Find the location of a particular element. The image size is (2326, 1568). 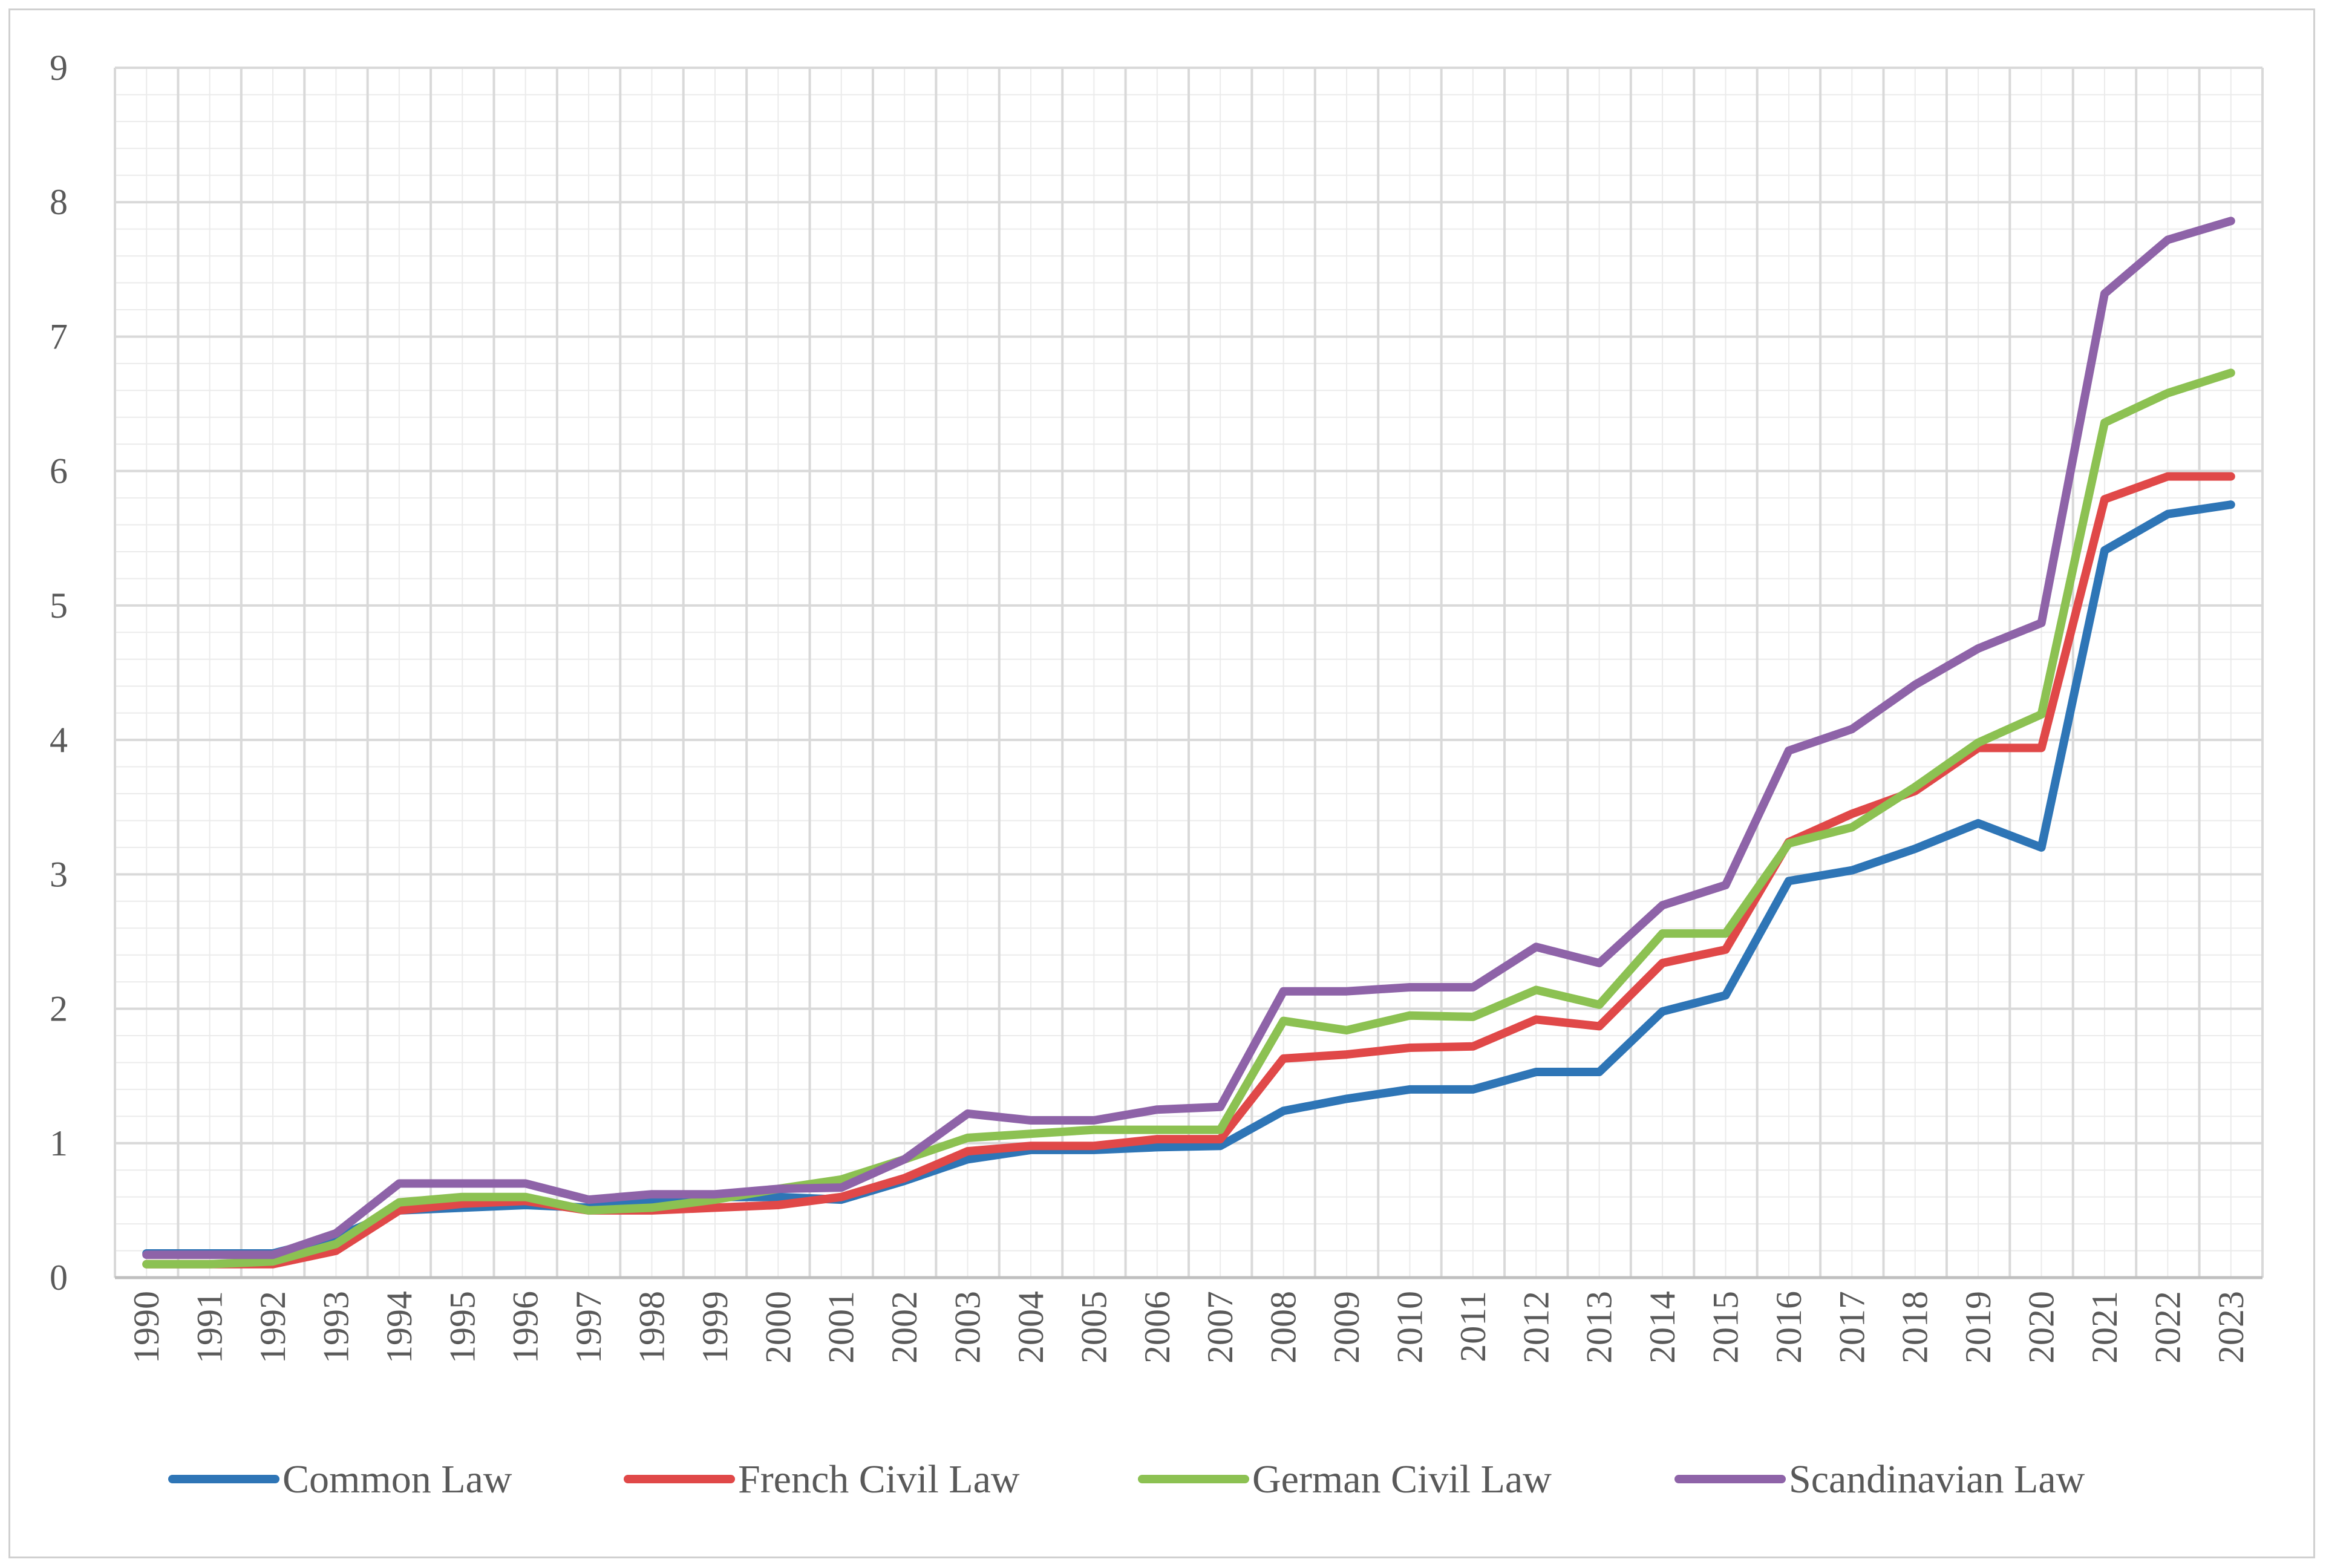

x-tick-label: 1992 is located at coordinates (273, 1328).